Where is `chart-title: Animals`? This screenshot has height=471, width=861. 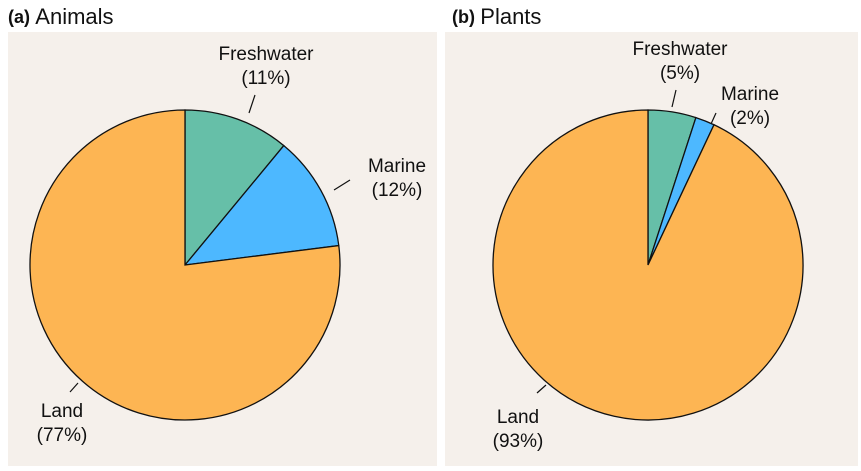
chart-title: Animals is located at coordinates (74, 16).